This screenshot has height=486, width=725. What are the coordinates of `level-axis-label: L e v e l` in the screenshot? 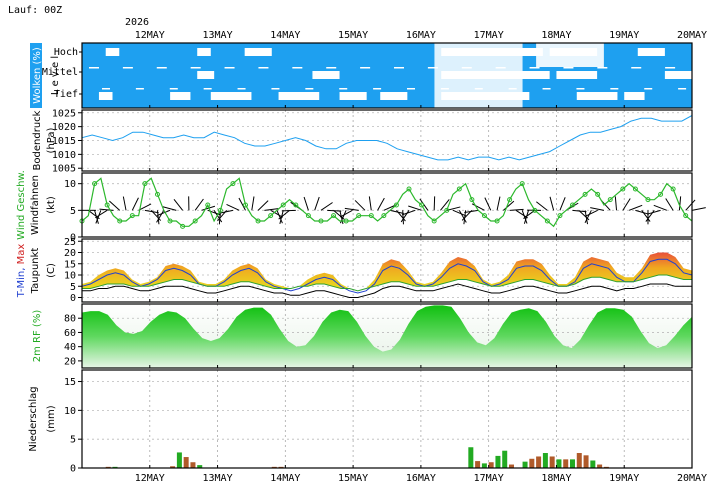 It's located at (55, 75).